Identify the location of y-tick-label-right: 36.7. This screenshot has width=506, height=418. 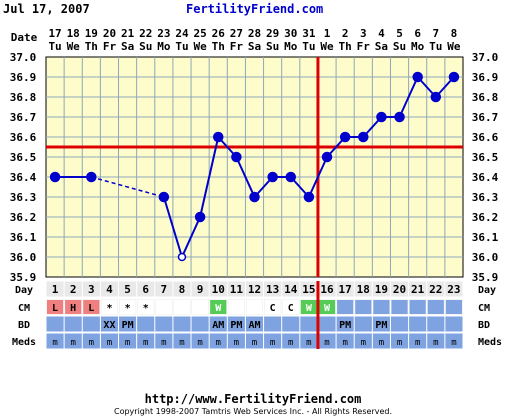
(485, 117).